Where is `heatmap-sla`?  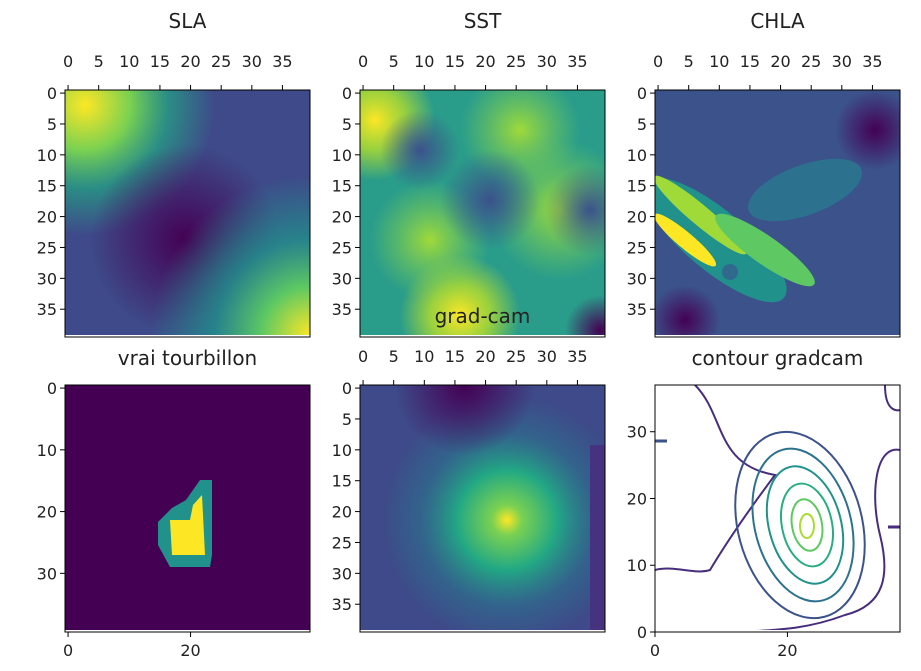 heatmap-sla is located at coordinates (187, 212).